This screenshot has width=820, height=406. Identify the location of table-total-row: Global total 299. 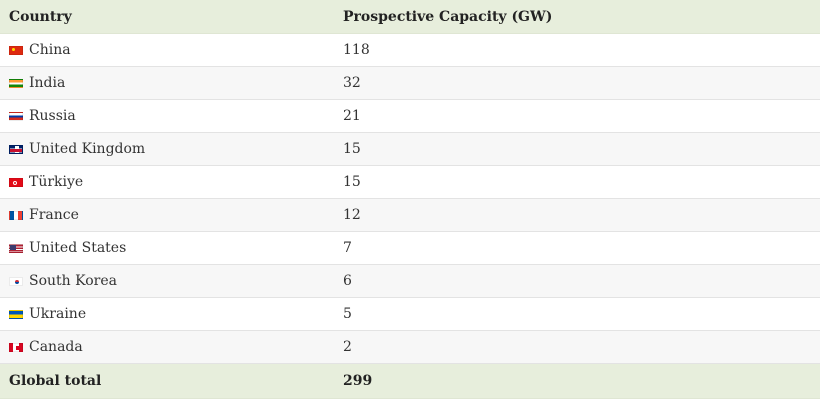
(410, 381).